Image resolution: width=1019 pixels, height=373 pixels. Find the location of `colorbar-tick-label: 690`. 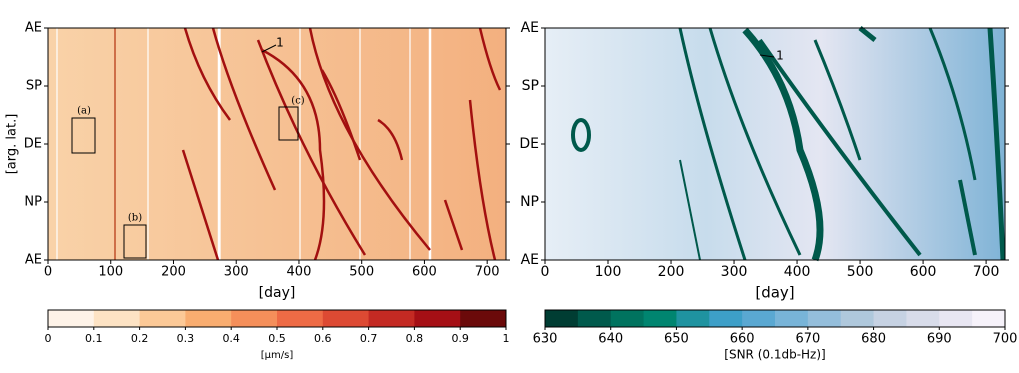

colorbar-tick-label: 690 is located at coordinates (939, 339).